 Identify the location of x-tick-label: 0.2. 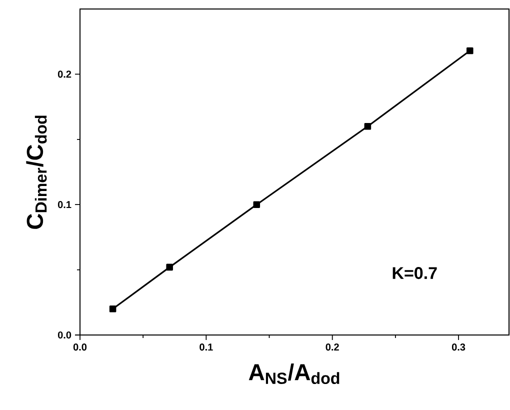
(332, 347).